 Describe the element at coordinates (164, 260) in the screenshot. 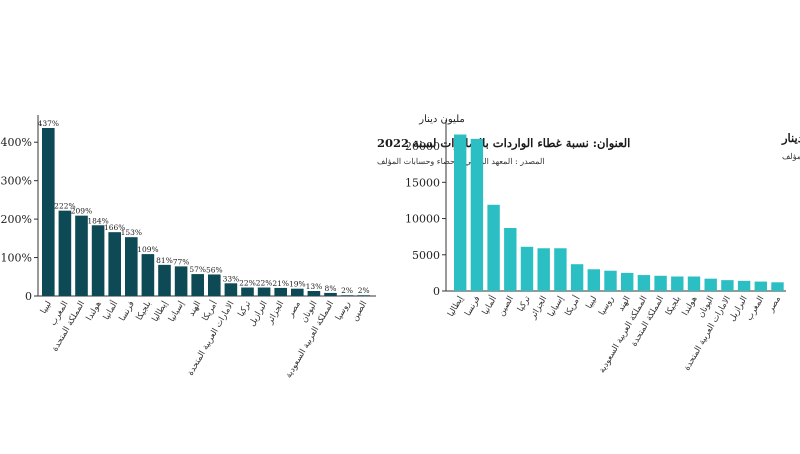

I see `bar-value-label: 81%` at that location.